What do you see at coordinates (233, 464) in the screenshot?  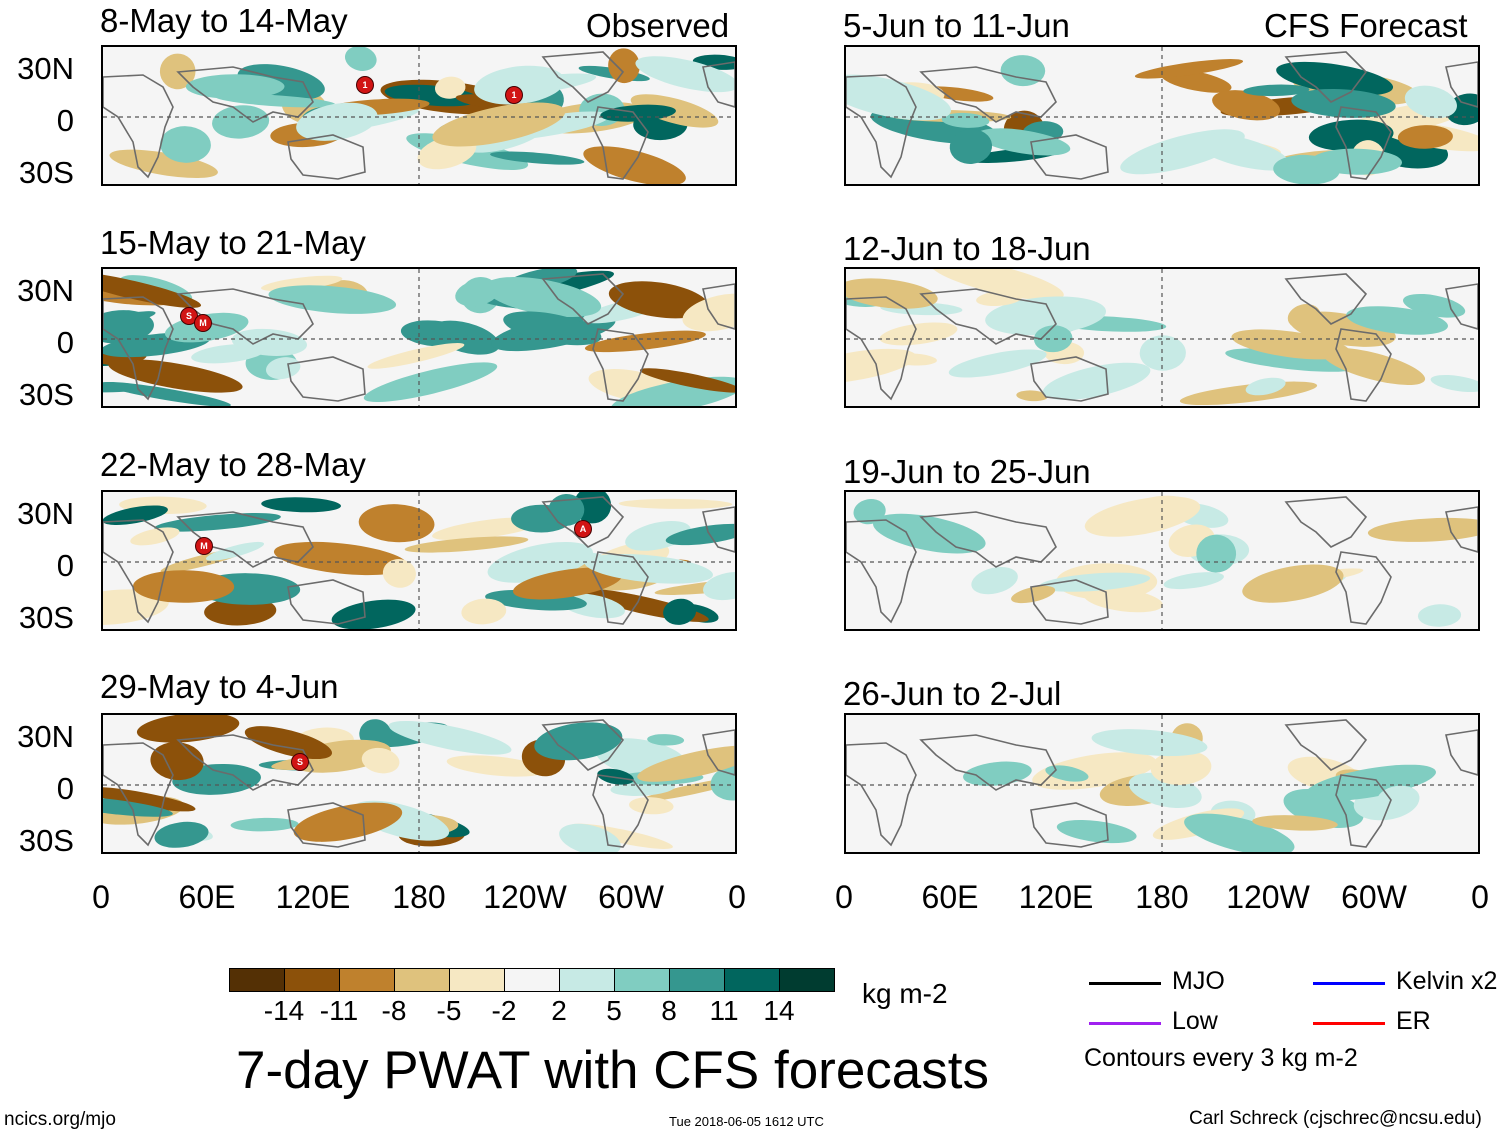 I see `observed-panel-3-title: 22-May to 28-May` at bounding box center [233, 464].